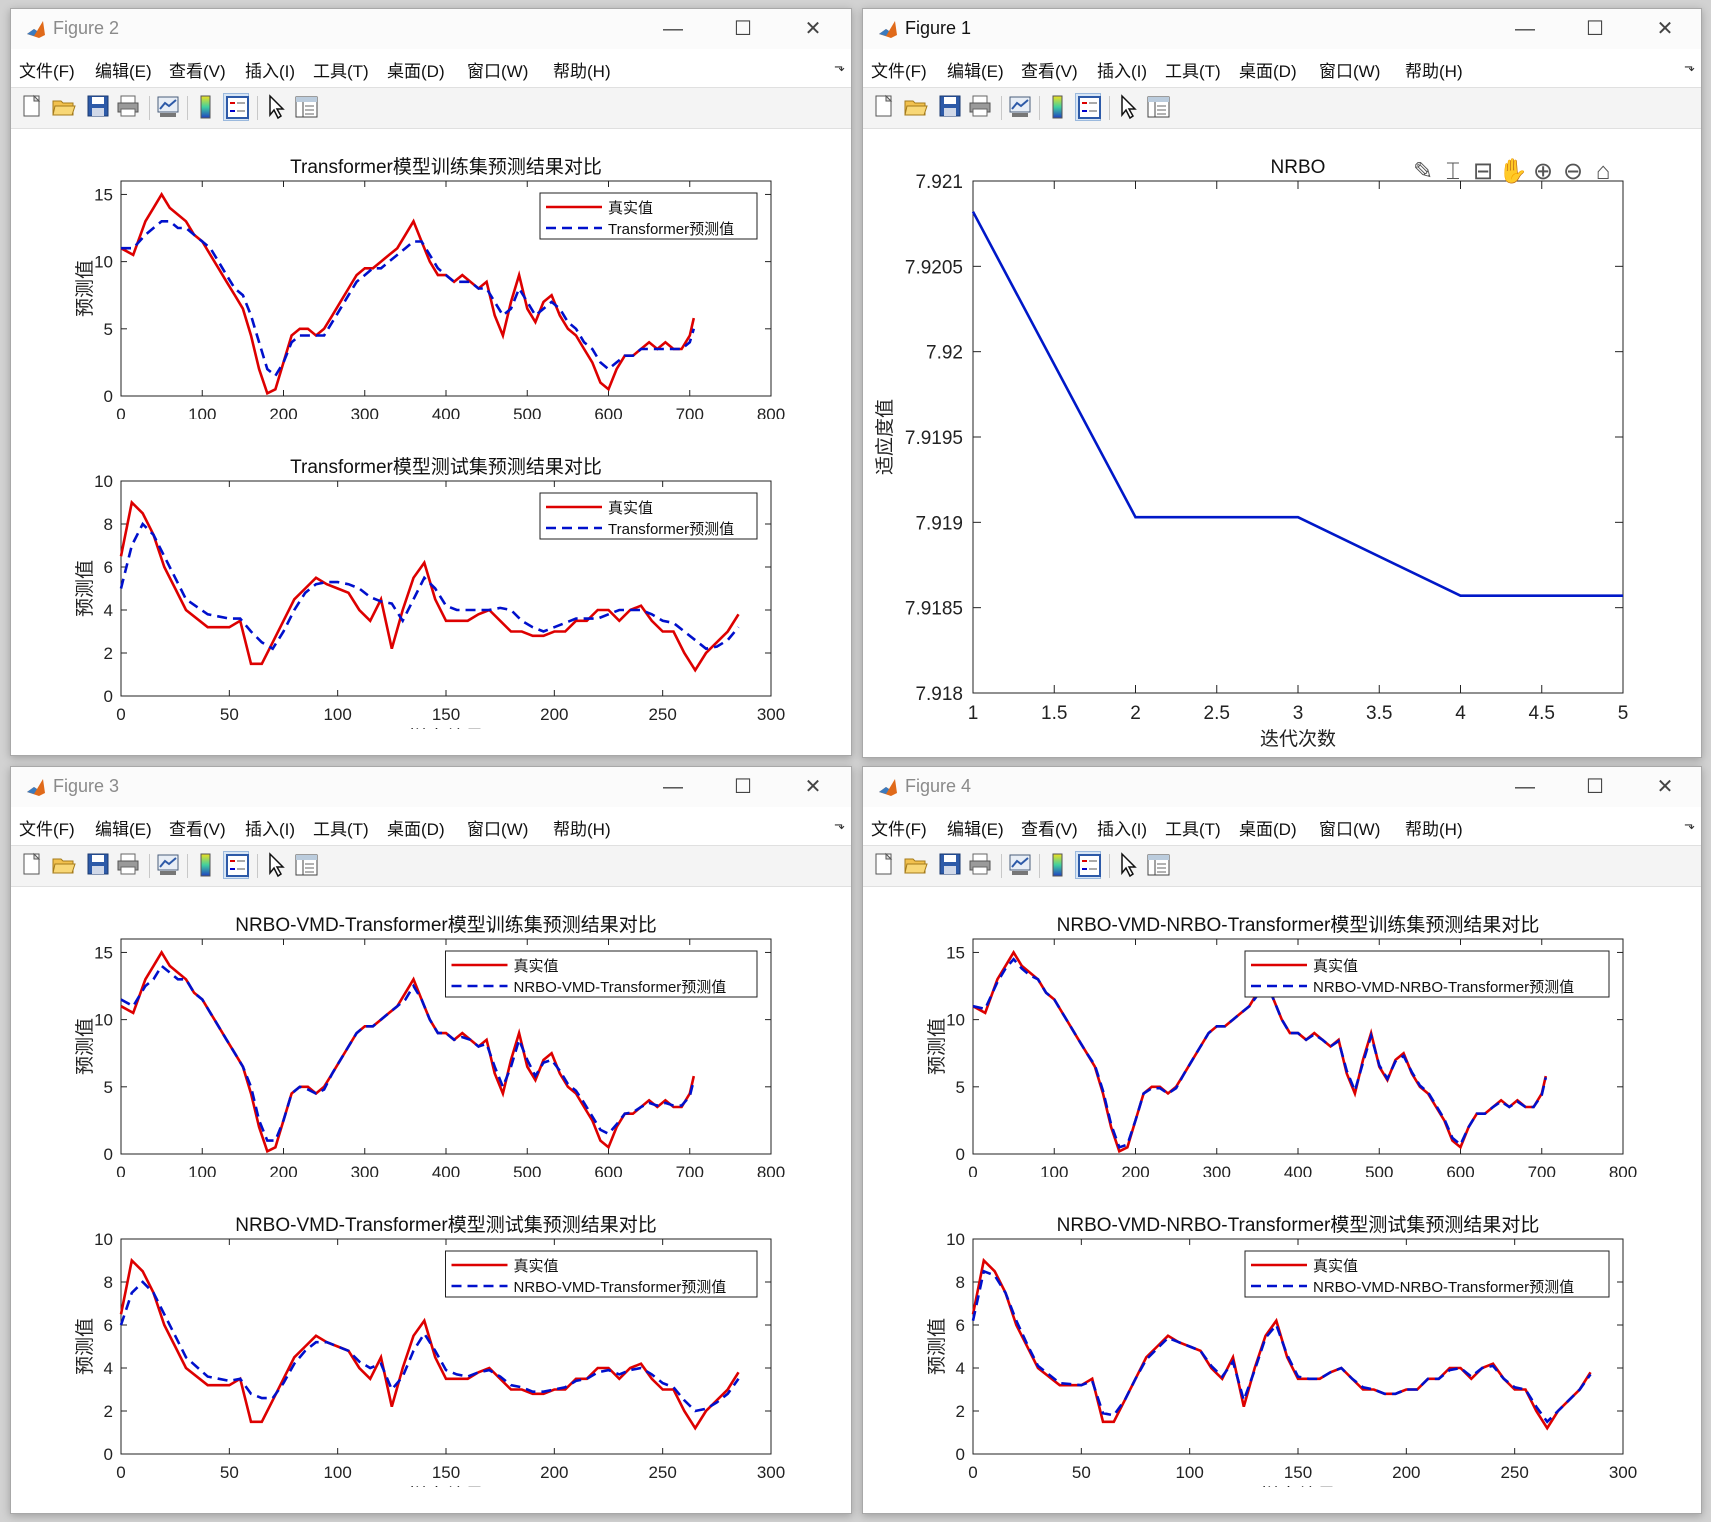 This screenshot has height=1522, width=1711. I want to click on zoom-in-icon: ⊕, so click(1543, 171).